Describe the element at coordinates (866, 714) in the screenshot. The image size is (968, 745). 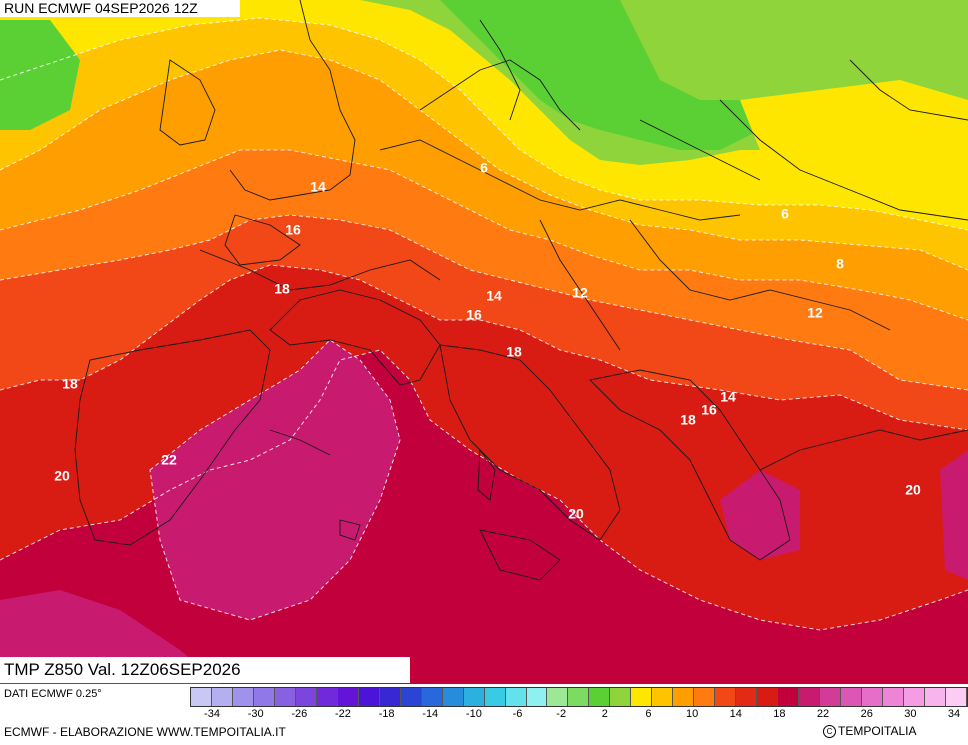
I see `colorbar-tick-label: 26` at that location.